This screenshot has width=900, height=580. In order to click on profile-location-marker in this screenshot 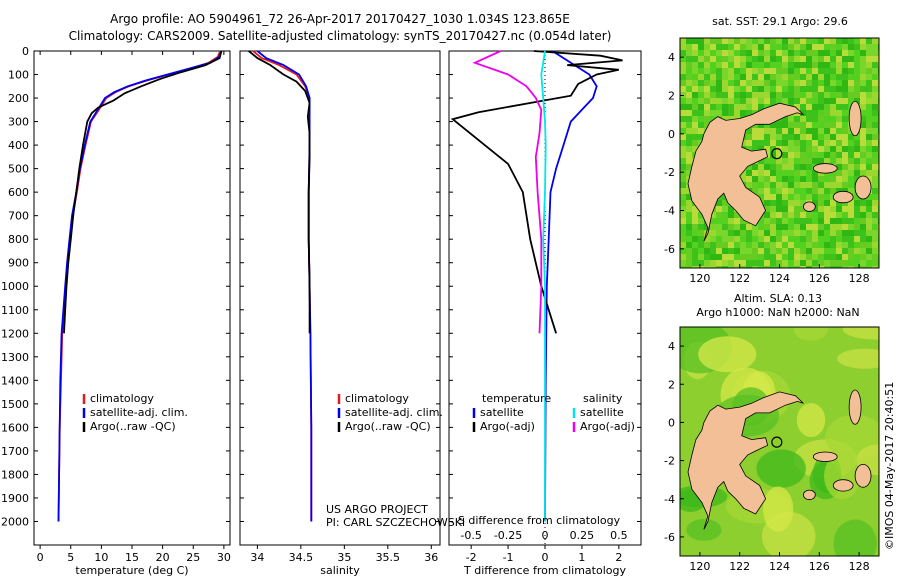, I will do `click(777, 442)`.